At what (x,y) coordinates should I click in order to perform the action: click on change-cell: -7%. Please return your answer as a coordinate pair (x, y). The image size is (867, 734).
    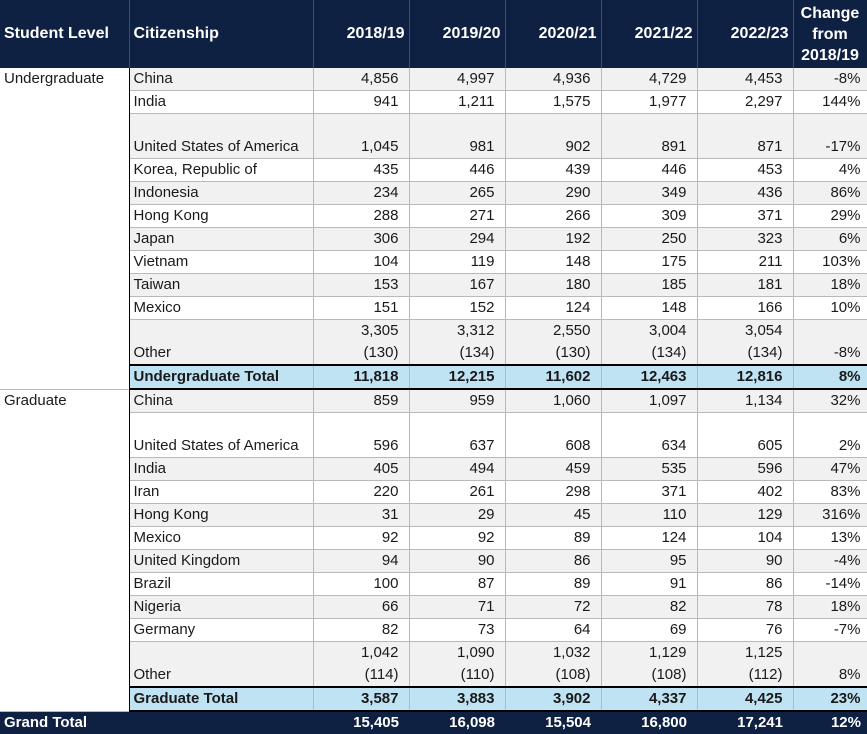
    Looking at the image, I should click on (830, 630).